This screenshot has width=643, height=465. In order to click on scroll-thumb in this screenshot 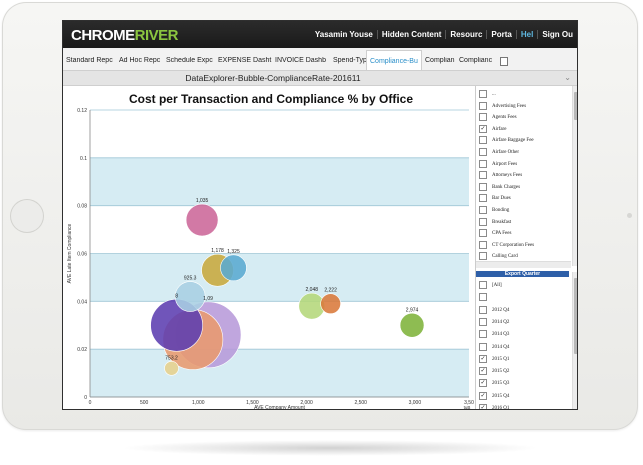, I will do `click(575, 106)`.